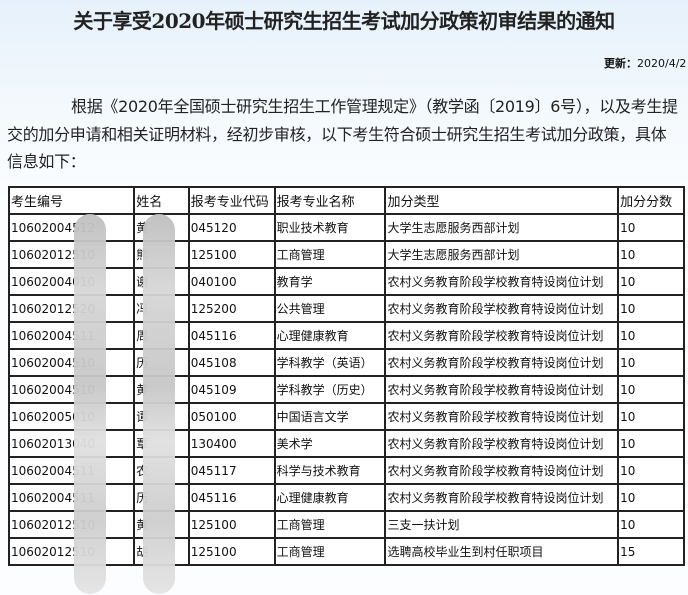  Describe the element at coordinates (231, 362) in the screenshot. I see `cell-major-code: 045108` at that location.